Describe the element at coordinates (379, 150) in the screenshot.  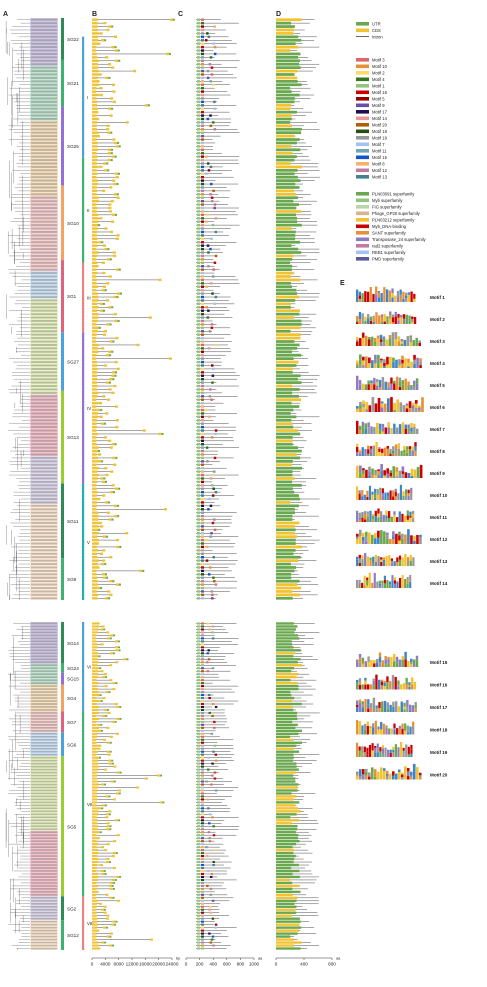
I see `legend-label: Motif 11` at that location.